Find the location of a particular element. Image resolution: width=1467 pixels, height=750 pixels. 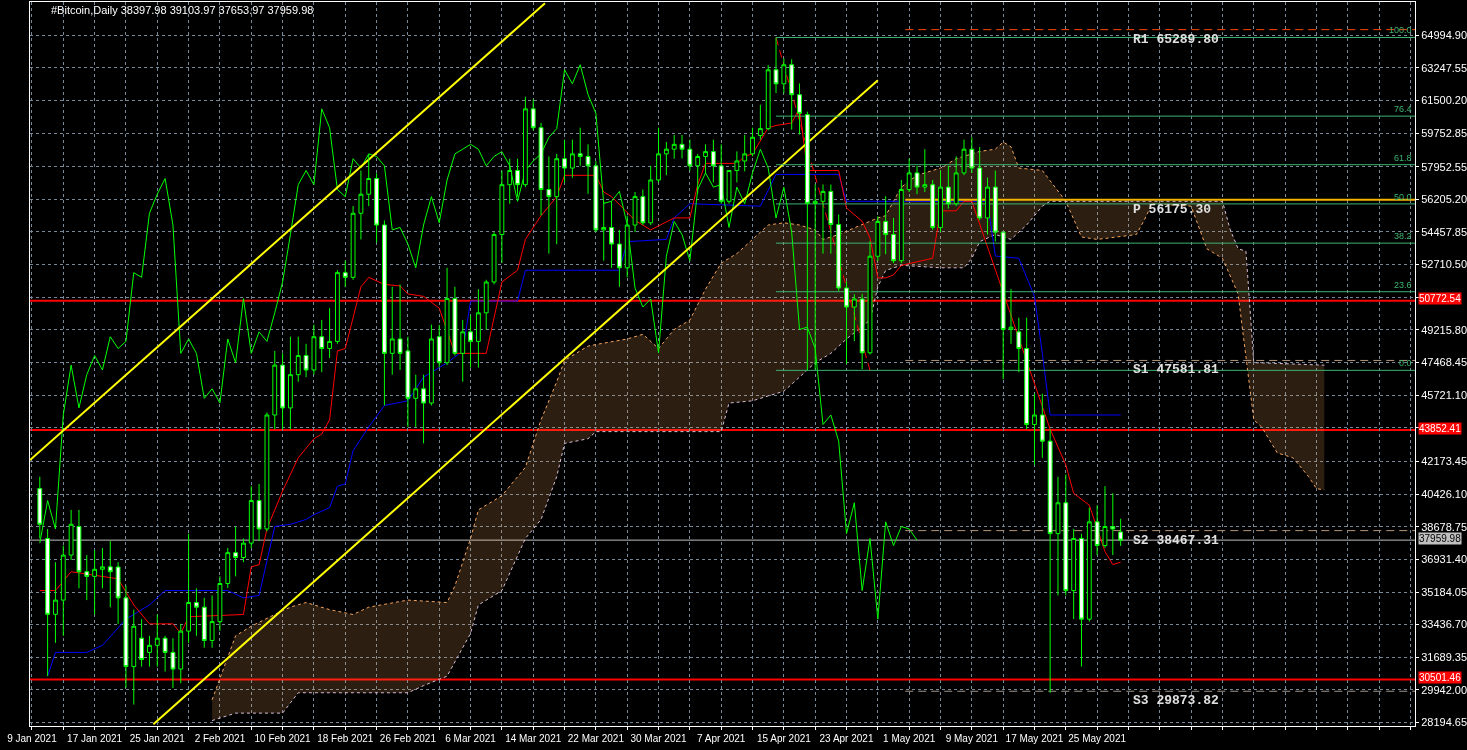

y-tick-label: 45721.10 is located at coordinates (1444, 395).